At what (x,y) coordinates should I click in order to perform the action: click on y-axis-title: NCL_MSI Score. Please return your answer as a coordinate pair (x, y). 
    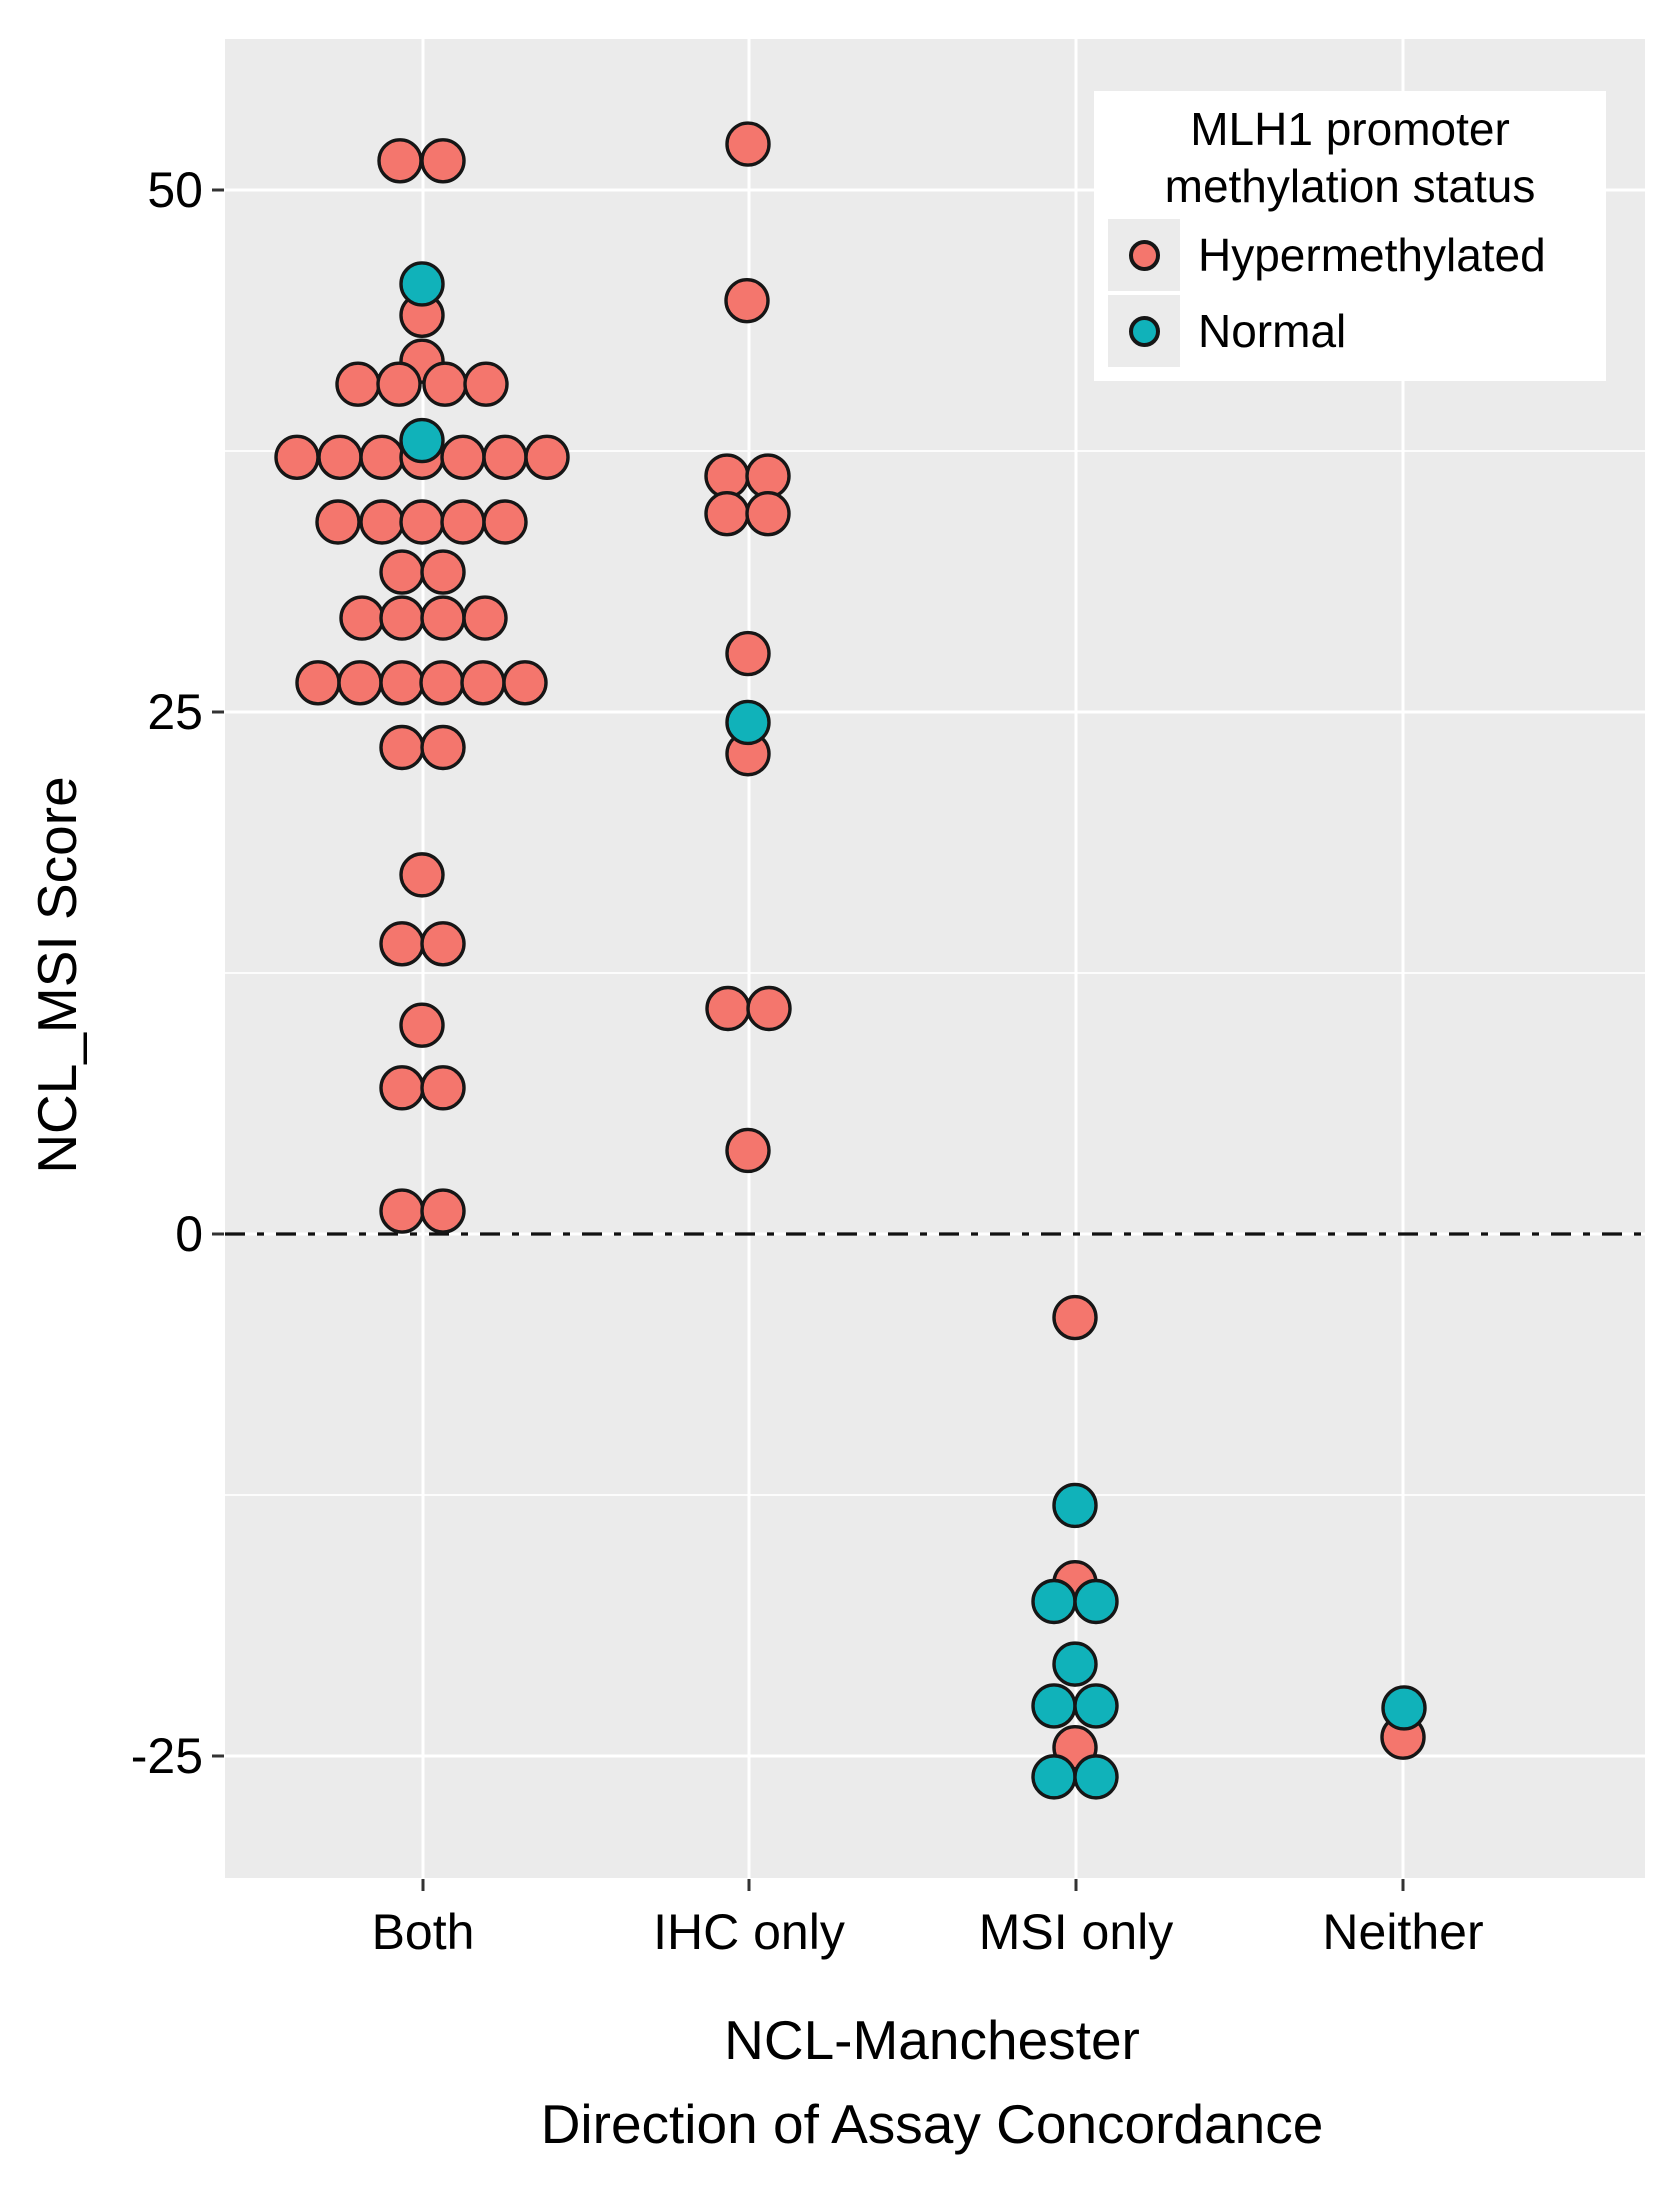
    Looking at the image, I should click on (57, 975).